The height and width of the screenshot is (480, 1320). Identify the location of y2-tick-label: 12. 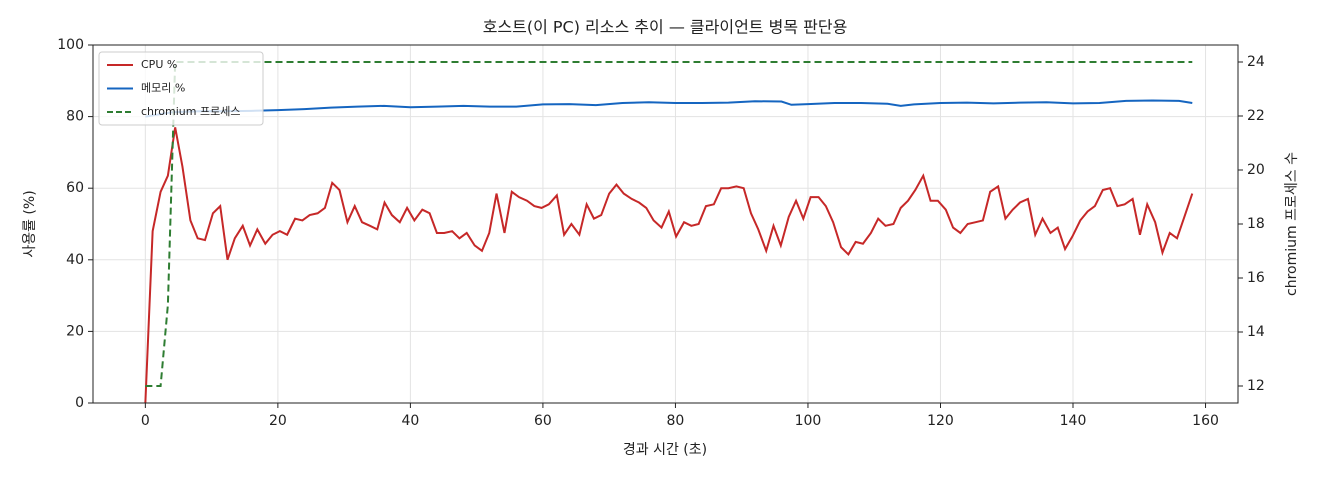
(1256, 386).